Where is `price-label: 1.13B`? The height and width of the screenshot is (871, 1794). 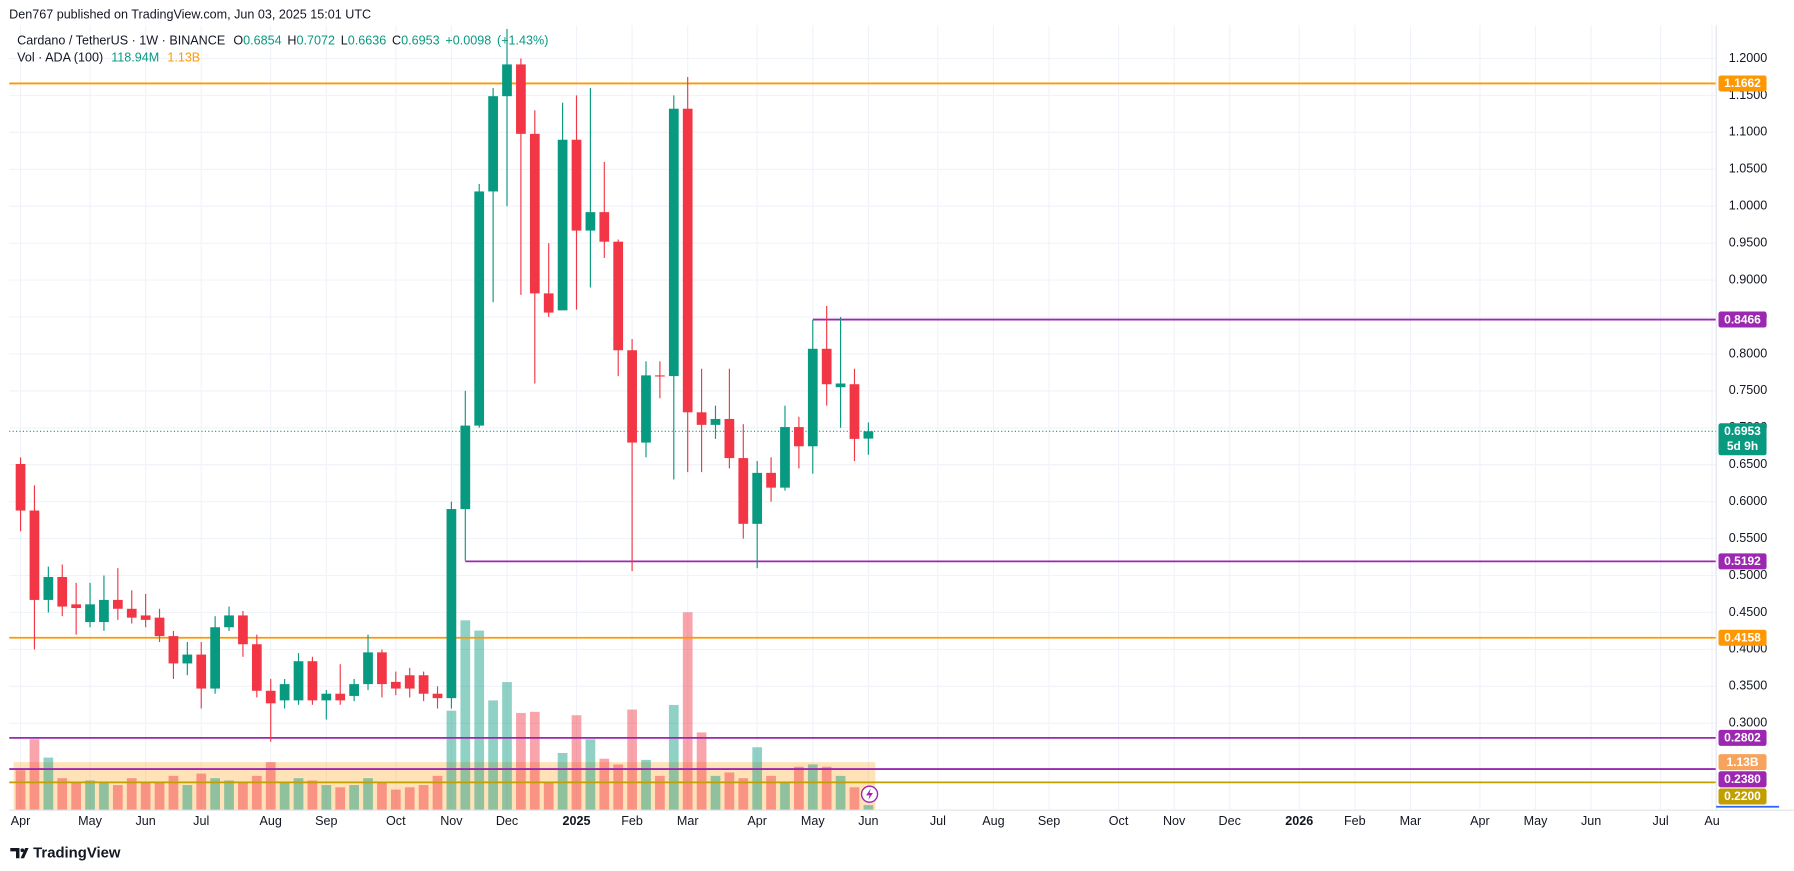 price-label: 1.13B is located at coordinates (1742, 762).